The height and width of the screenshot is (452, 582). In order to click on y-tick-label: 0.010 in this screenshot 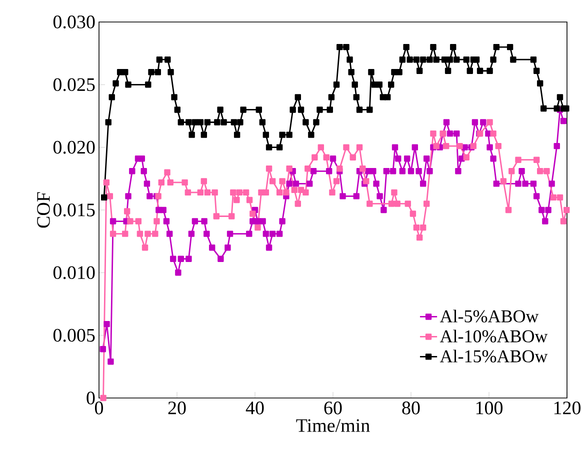, I will do `click(74, 273)`.